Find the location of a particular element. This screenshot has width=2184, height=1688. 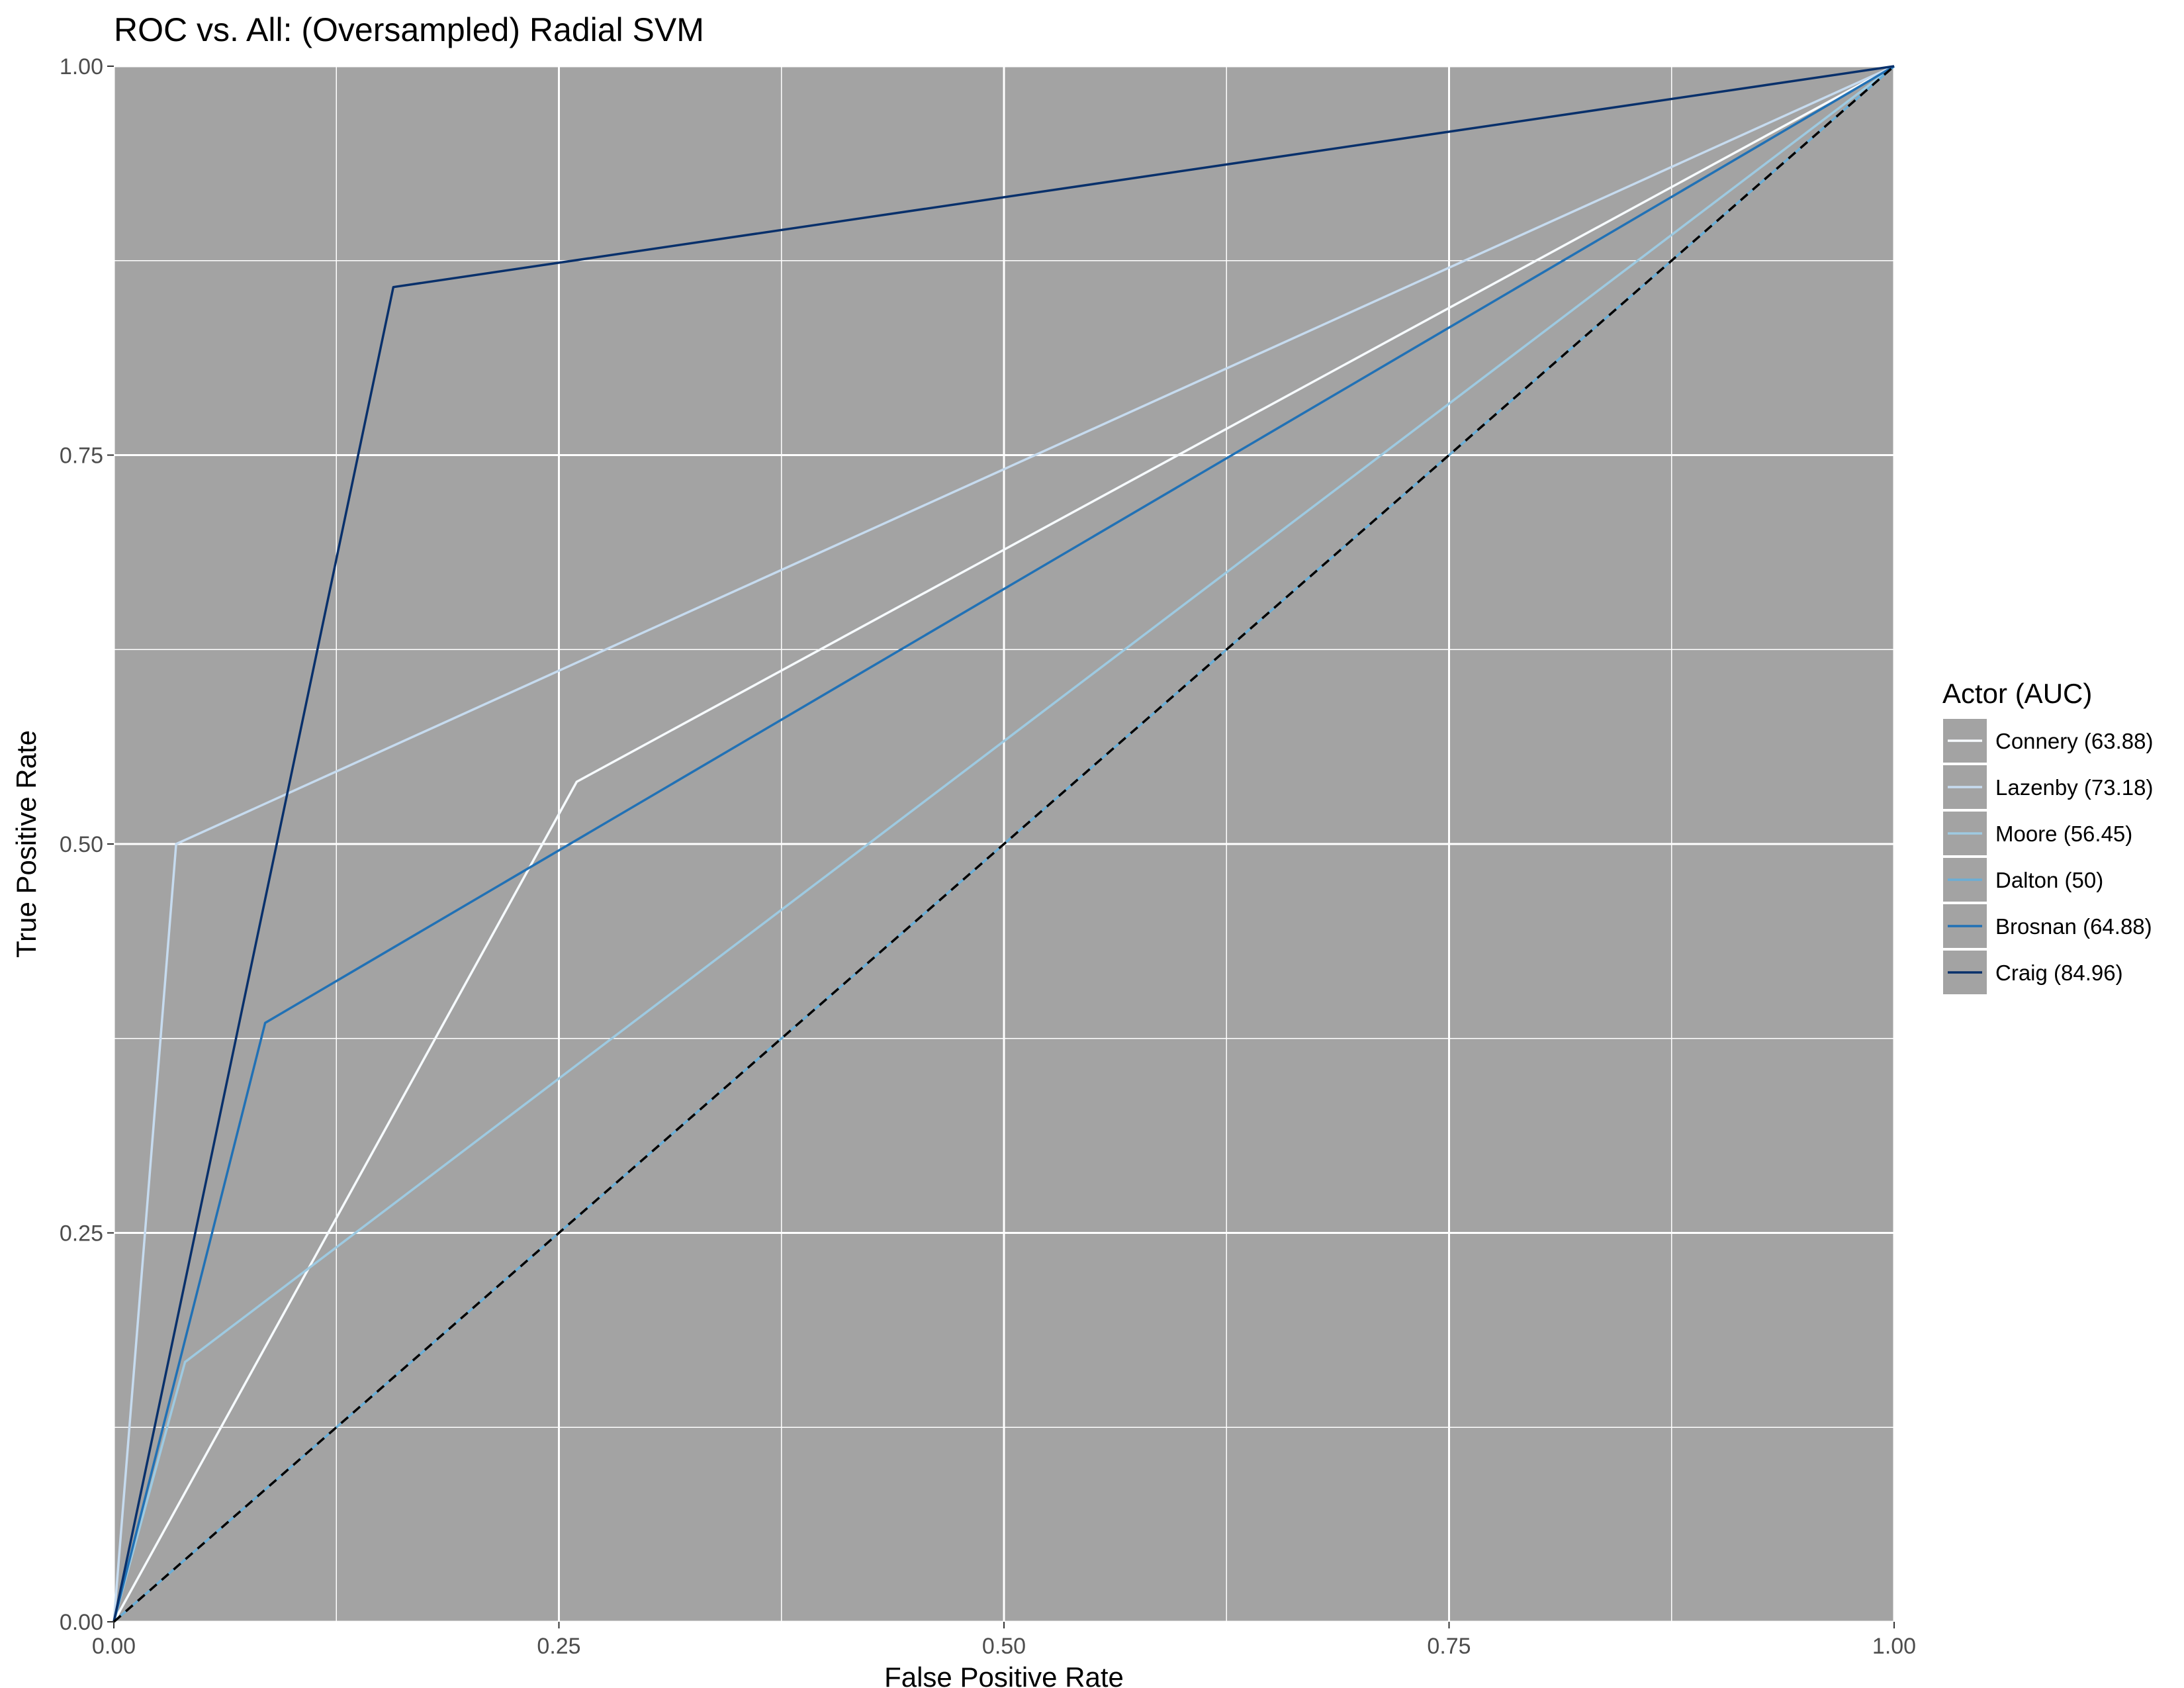

y-tick-label: 0.75 is located at coordinates (81, 456).